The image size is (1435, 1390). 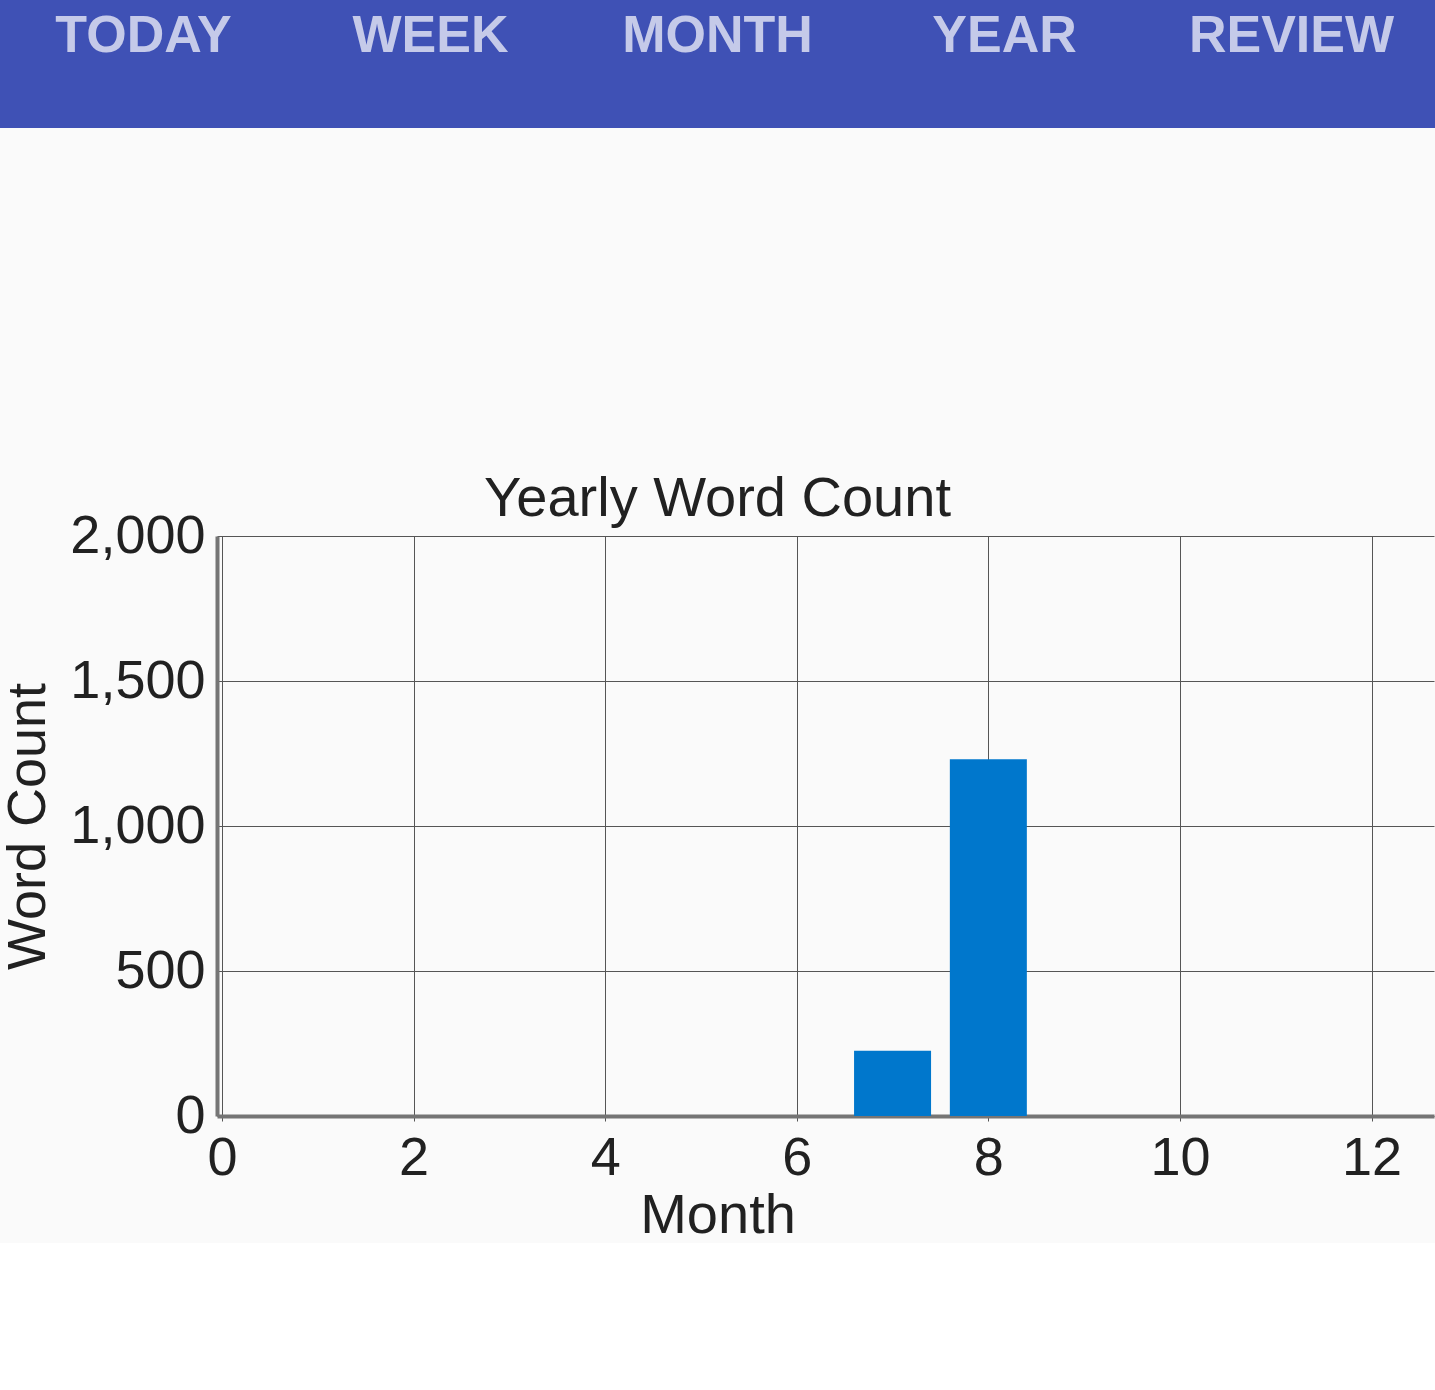 I want to click on y-axis-title: Word Count, so click(x=28, y=826).